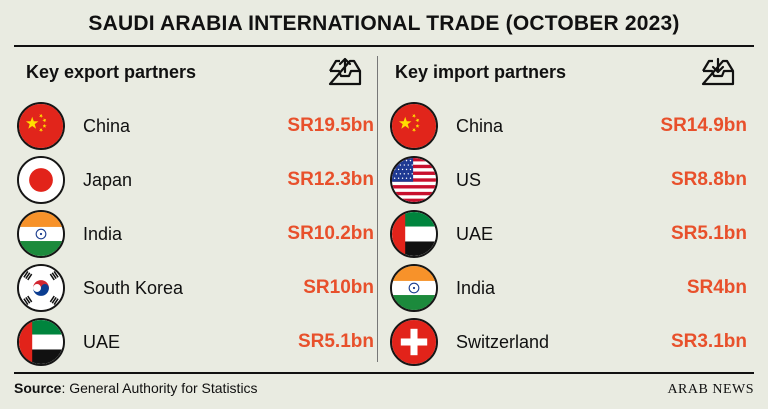 This screenshot has width=768, height=409. I want to click on export-partner-row: South Korea SR10bn, so click(195, 288).